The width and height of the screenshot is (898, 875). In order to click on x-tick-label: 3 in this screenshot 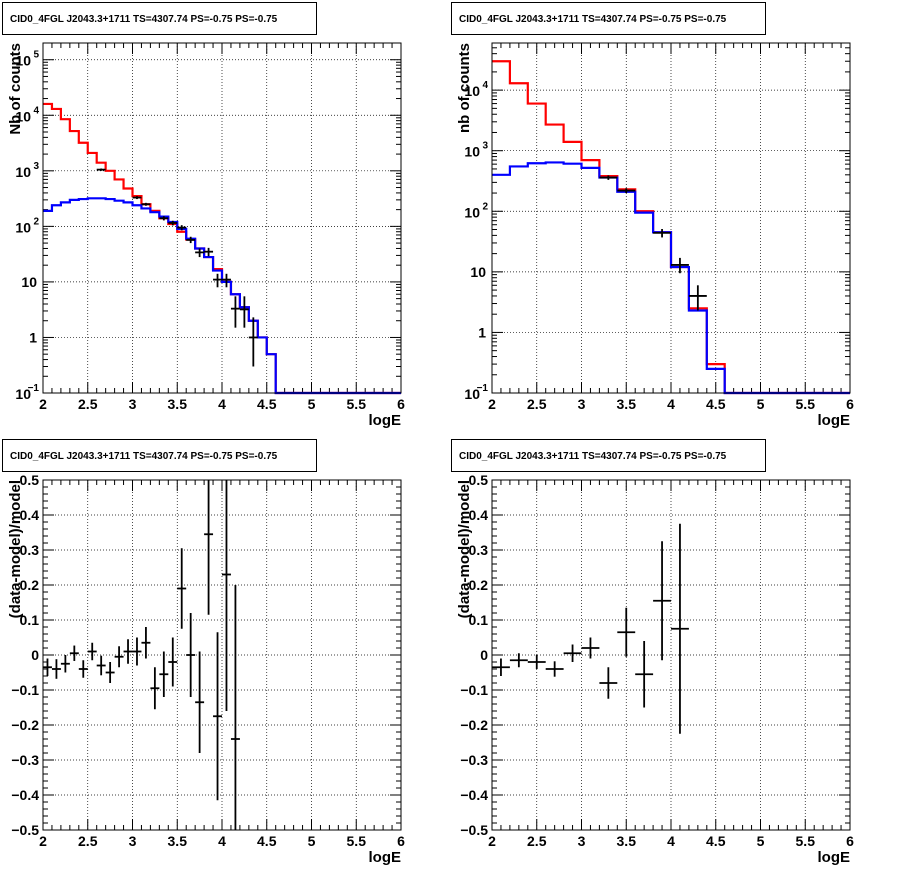, I will do `click(582, 404)`.